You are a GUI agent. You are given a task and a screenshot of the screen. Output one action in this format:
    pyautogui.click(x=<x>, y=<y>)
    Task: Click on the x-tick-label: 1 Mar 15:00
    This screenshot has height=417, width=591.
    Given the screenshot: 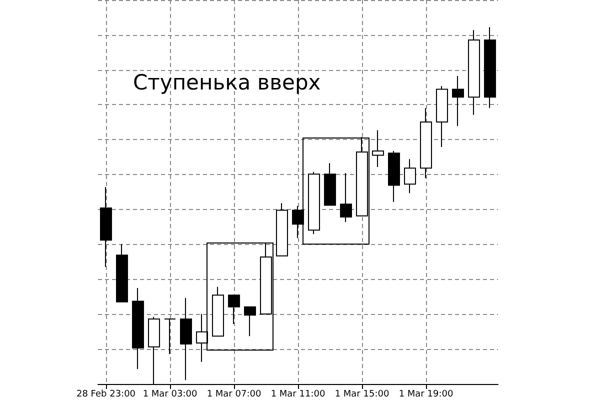 What is the action you would take?
    pyautogui.click(x=362, y=395)
    